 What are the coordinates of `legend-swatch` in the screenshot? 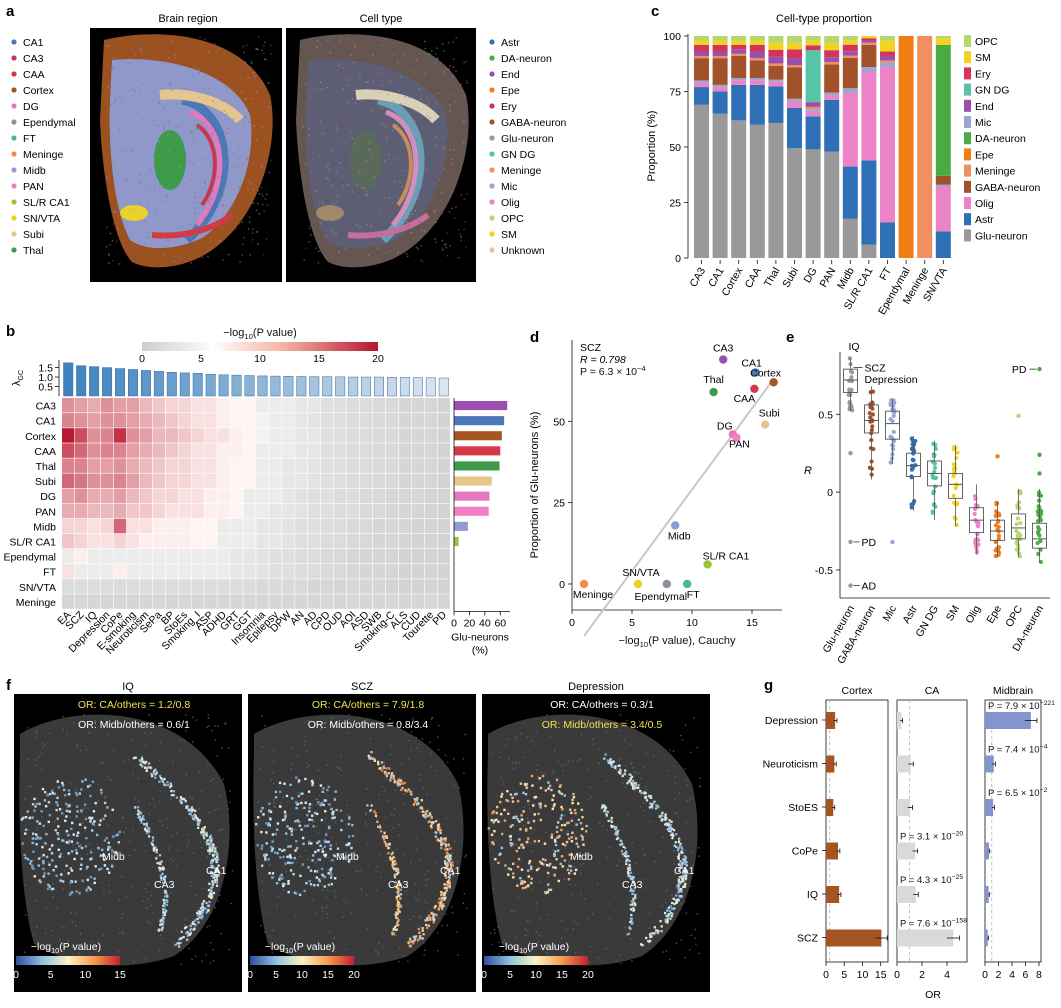 It's located at (967, 154).